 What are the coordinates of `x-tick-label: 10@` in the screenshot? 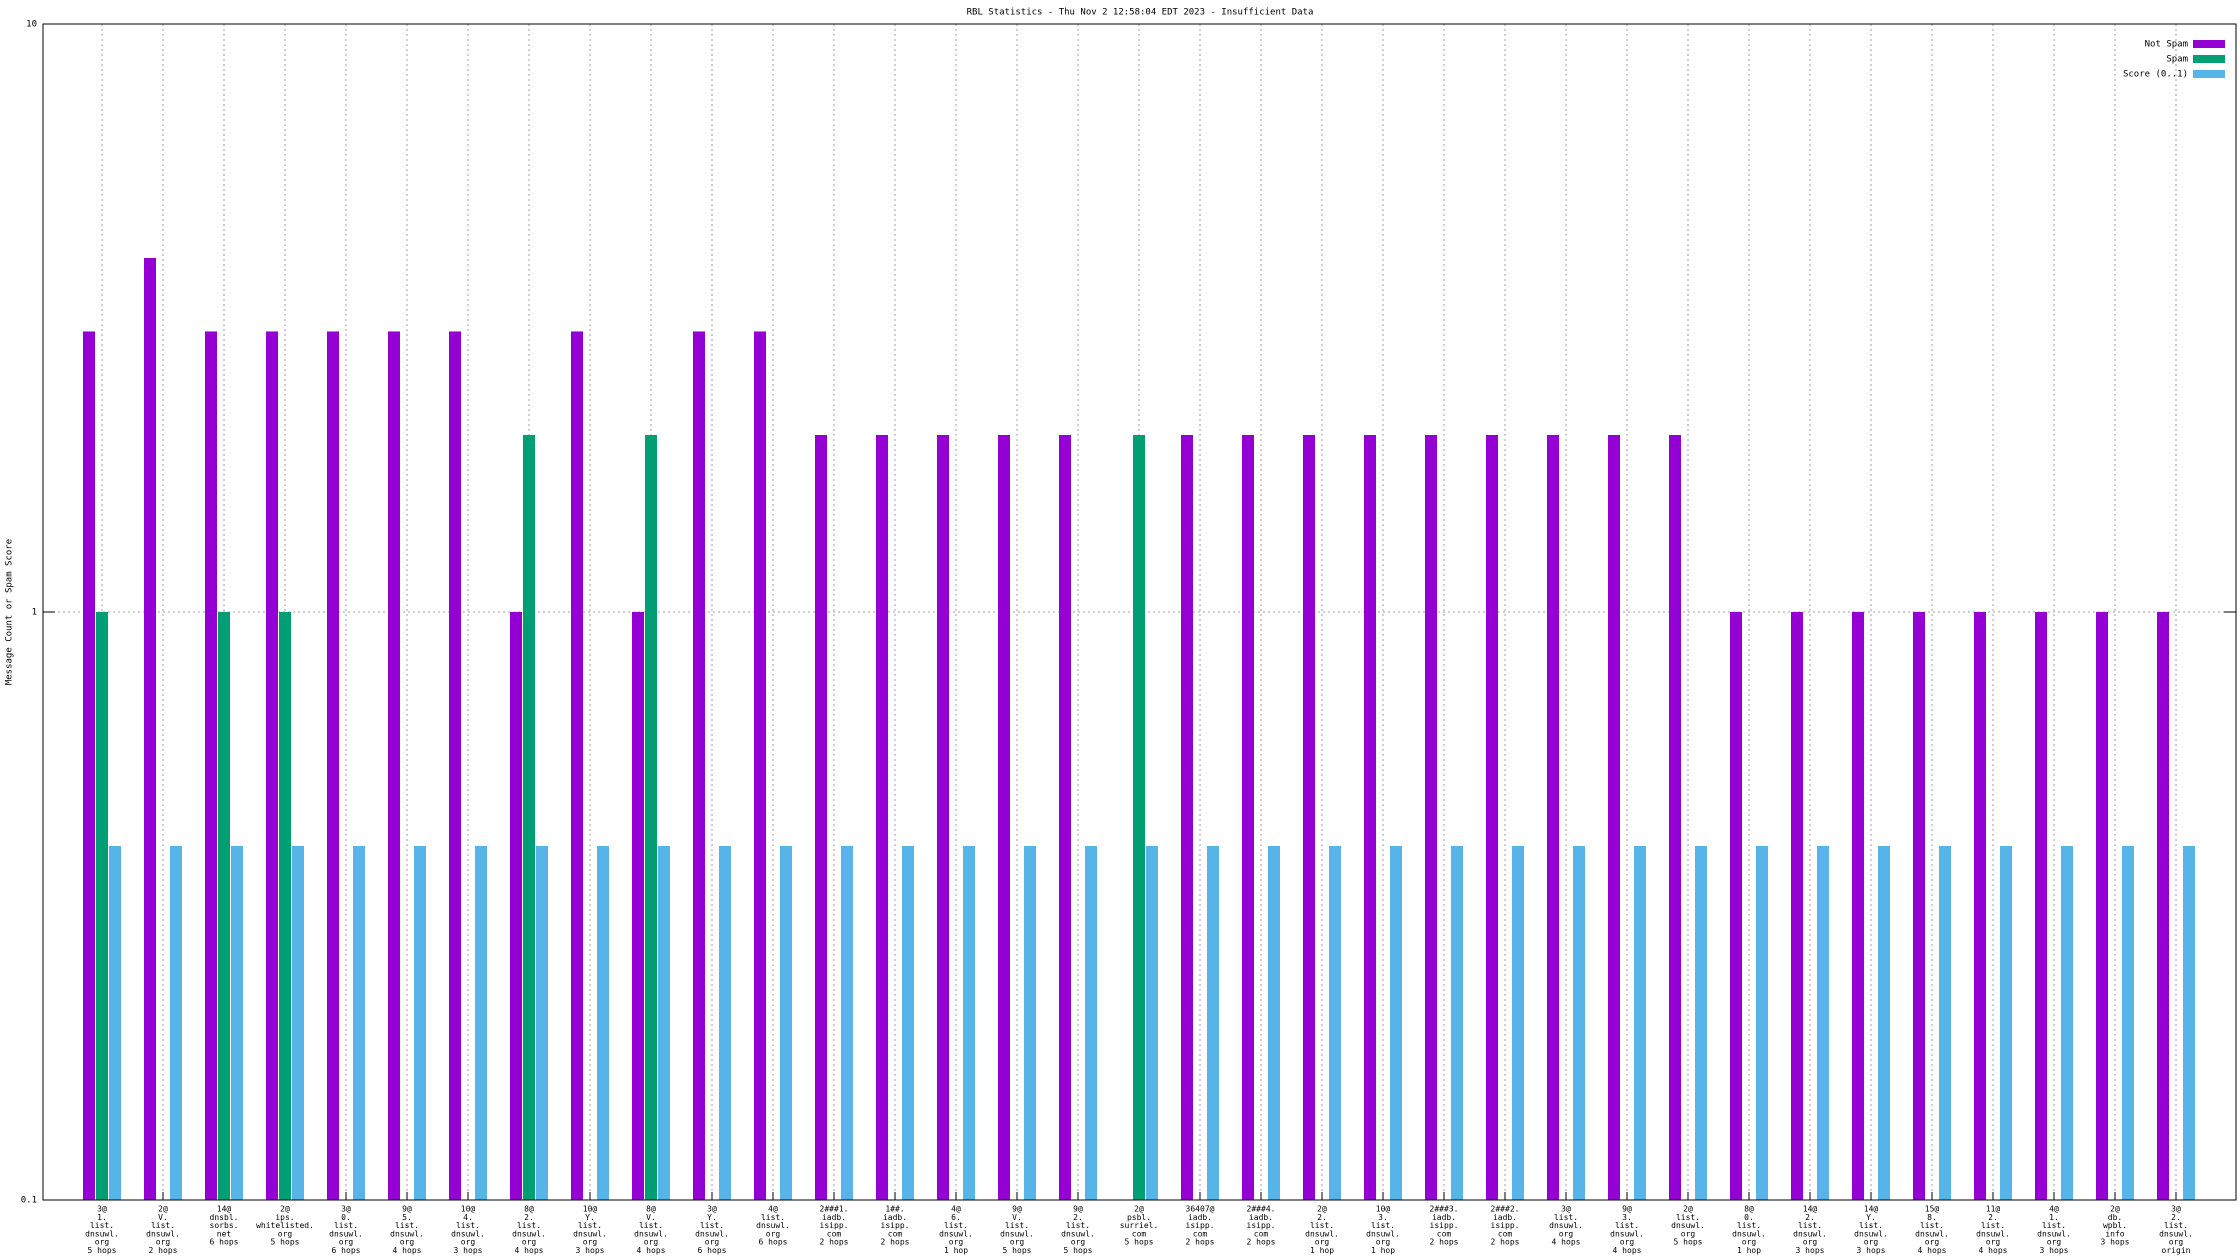 It's located at (468, 1209).